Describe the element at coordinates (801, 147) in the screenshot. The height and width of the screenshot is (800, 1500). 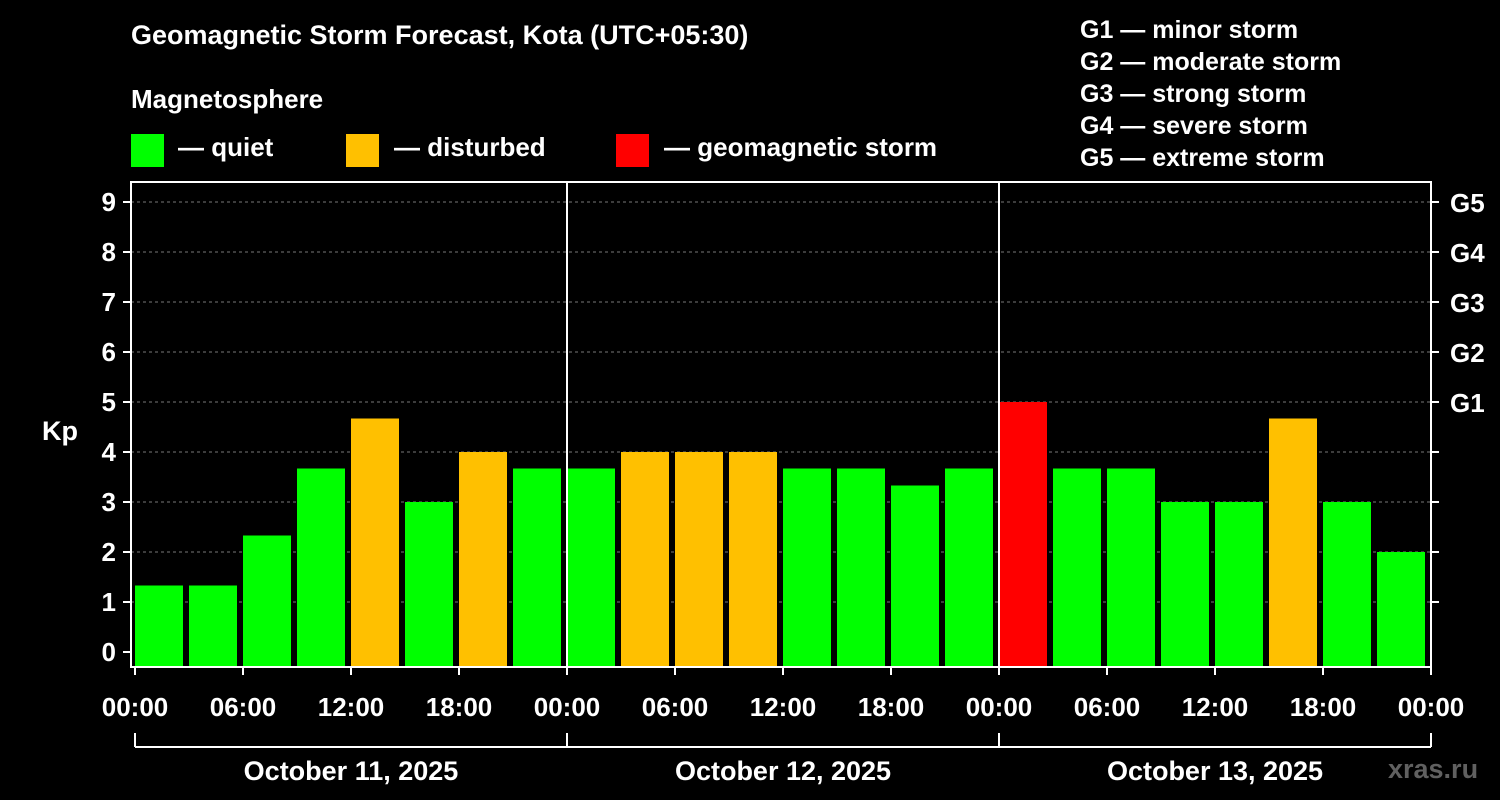
I see `legend-label-storm: — geomagnetic storm` at that location.